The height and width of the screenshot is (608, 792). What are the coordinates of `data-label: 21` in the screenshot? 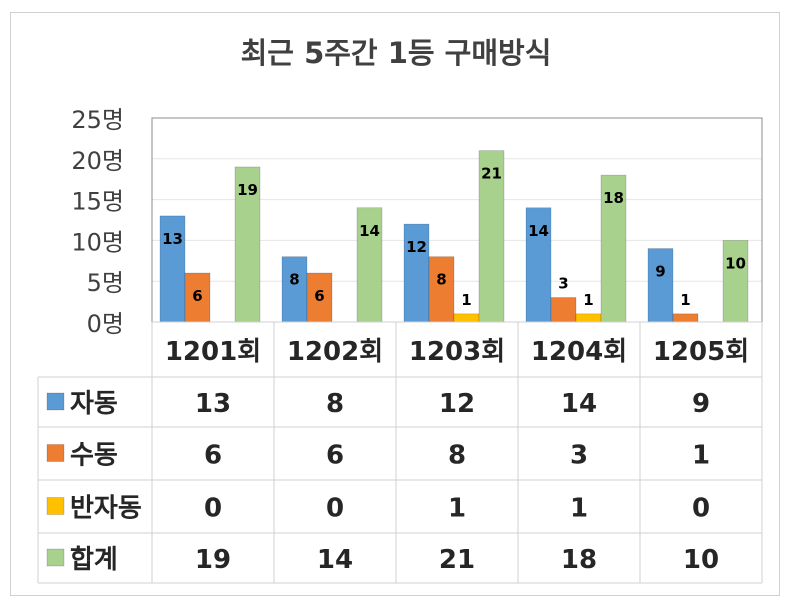 It's located at (491, 174).